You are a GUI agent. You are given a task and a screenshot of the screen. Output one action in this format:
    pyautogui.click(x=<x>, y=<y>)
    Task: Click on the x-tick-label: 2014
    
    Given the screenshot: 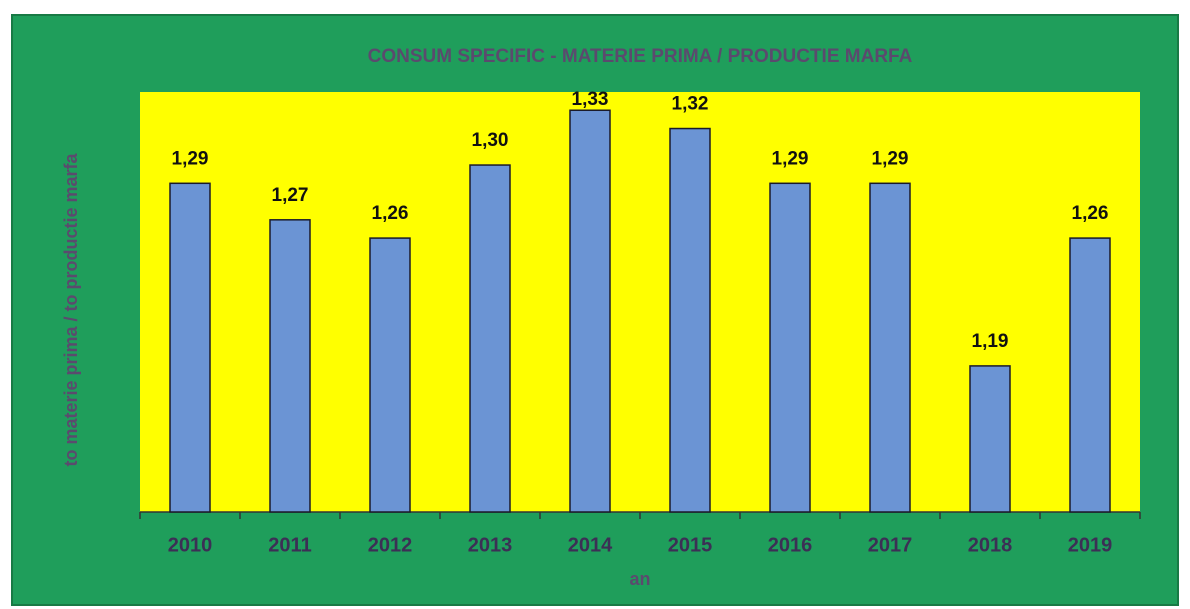 What is the action you would take?
    pyautogui.click(x=590, y=545)
    